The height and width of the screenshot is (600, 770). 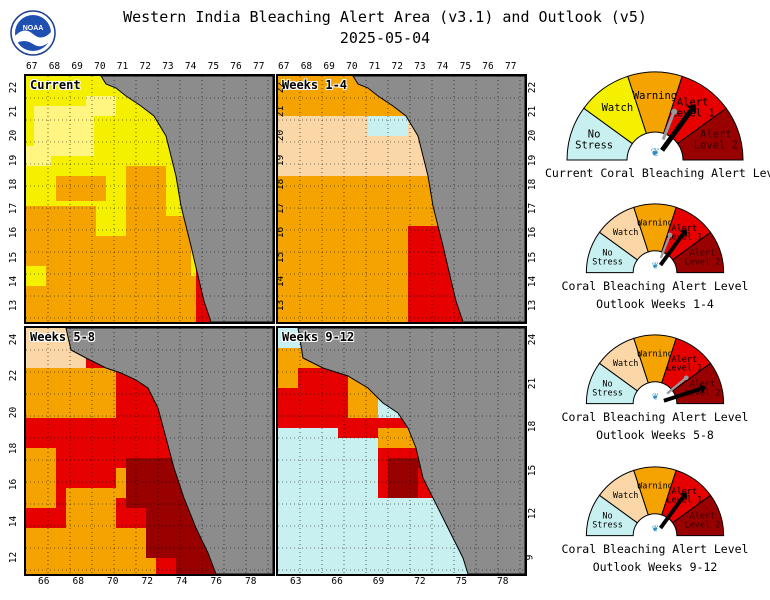 I want to click on map-weeks5-8: Weeks 5-8, so click(x=149, y=451).